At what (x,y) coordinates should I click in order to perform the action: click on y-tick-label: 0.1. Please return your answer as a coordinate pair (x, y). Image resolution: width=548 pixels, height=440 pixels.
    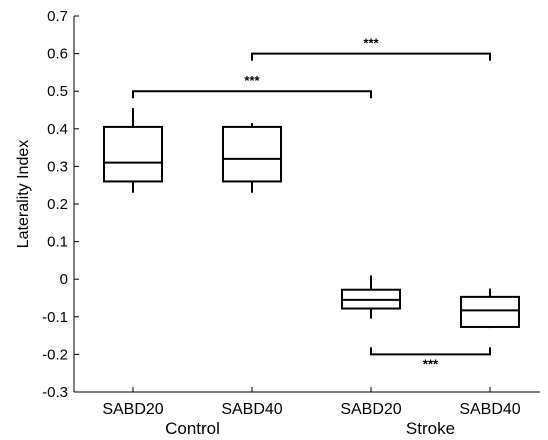
    Looking at the image, I should click on (57, 242).